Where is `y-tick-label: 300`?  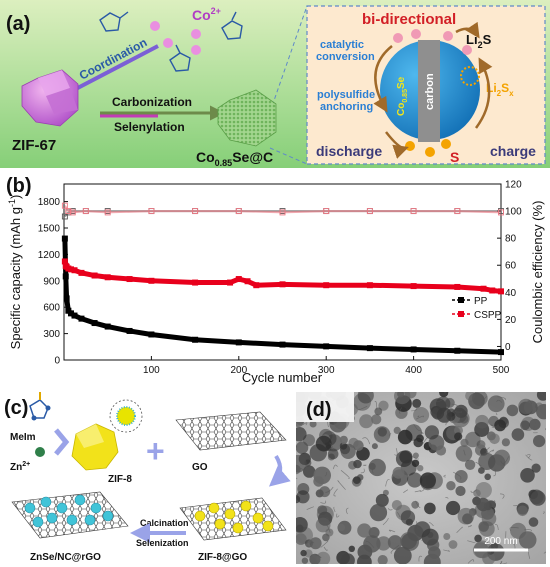
y-tick-label: 300 is located at coordinates (51, 334).